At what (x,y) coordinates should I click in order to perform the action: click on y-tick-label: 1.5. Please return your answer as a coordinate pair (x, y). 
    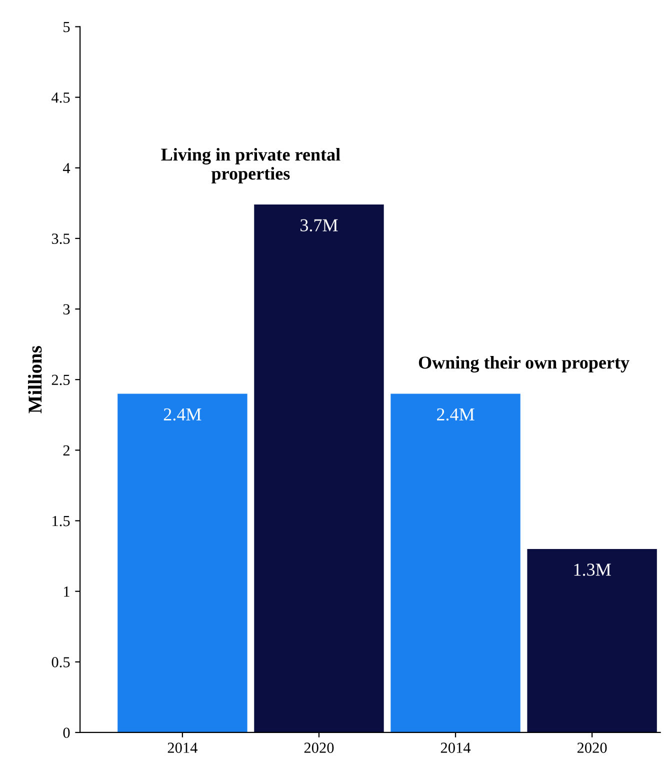
    Looking at the image, I should click on (61, 521).